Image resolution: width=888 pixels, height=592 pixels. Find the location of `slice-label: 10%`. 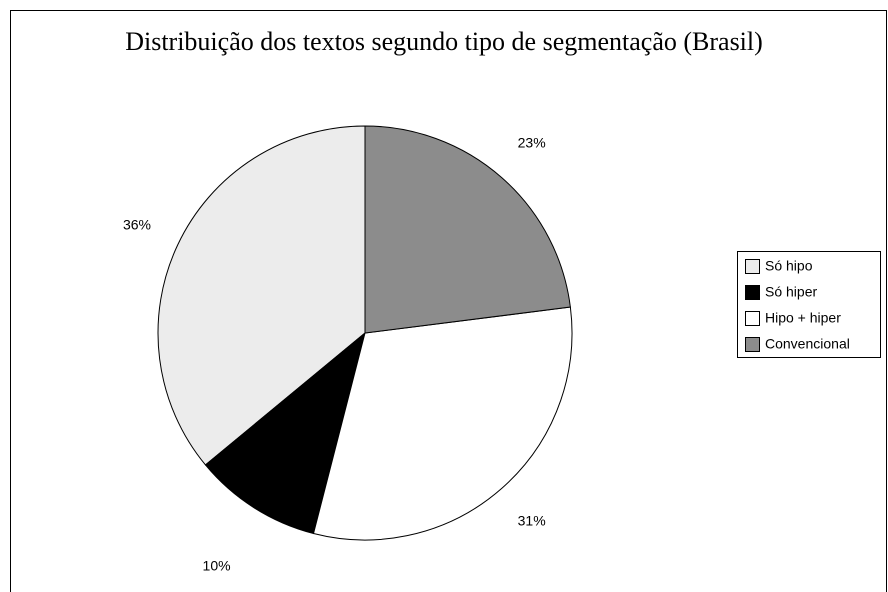

slice-label: 10% is located at coordinates (217, 566).